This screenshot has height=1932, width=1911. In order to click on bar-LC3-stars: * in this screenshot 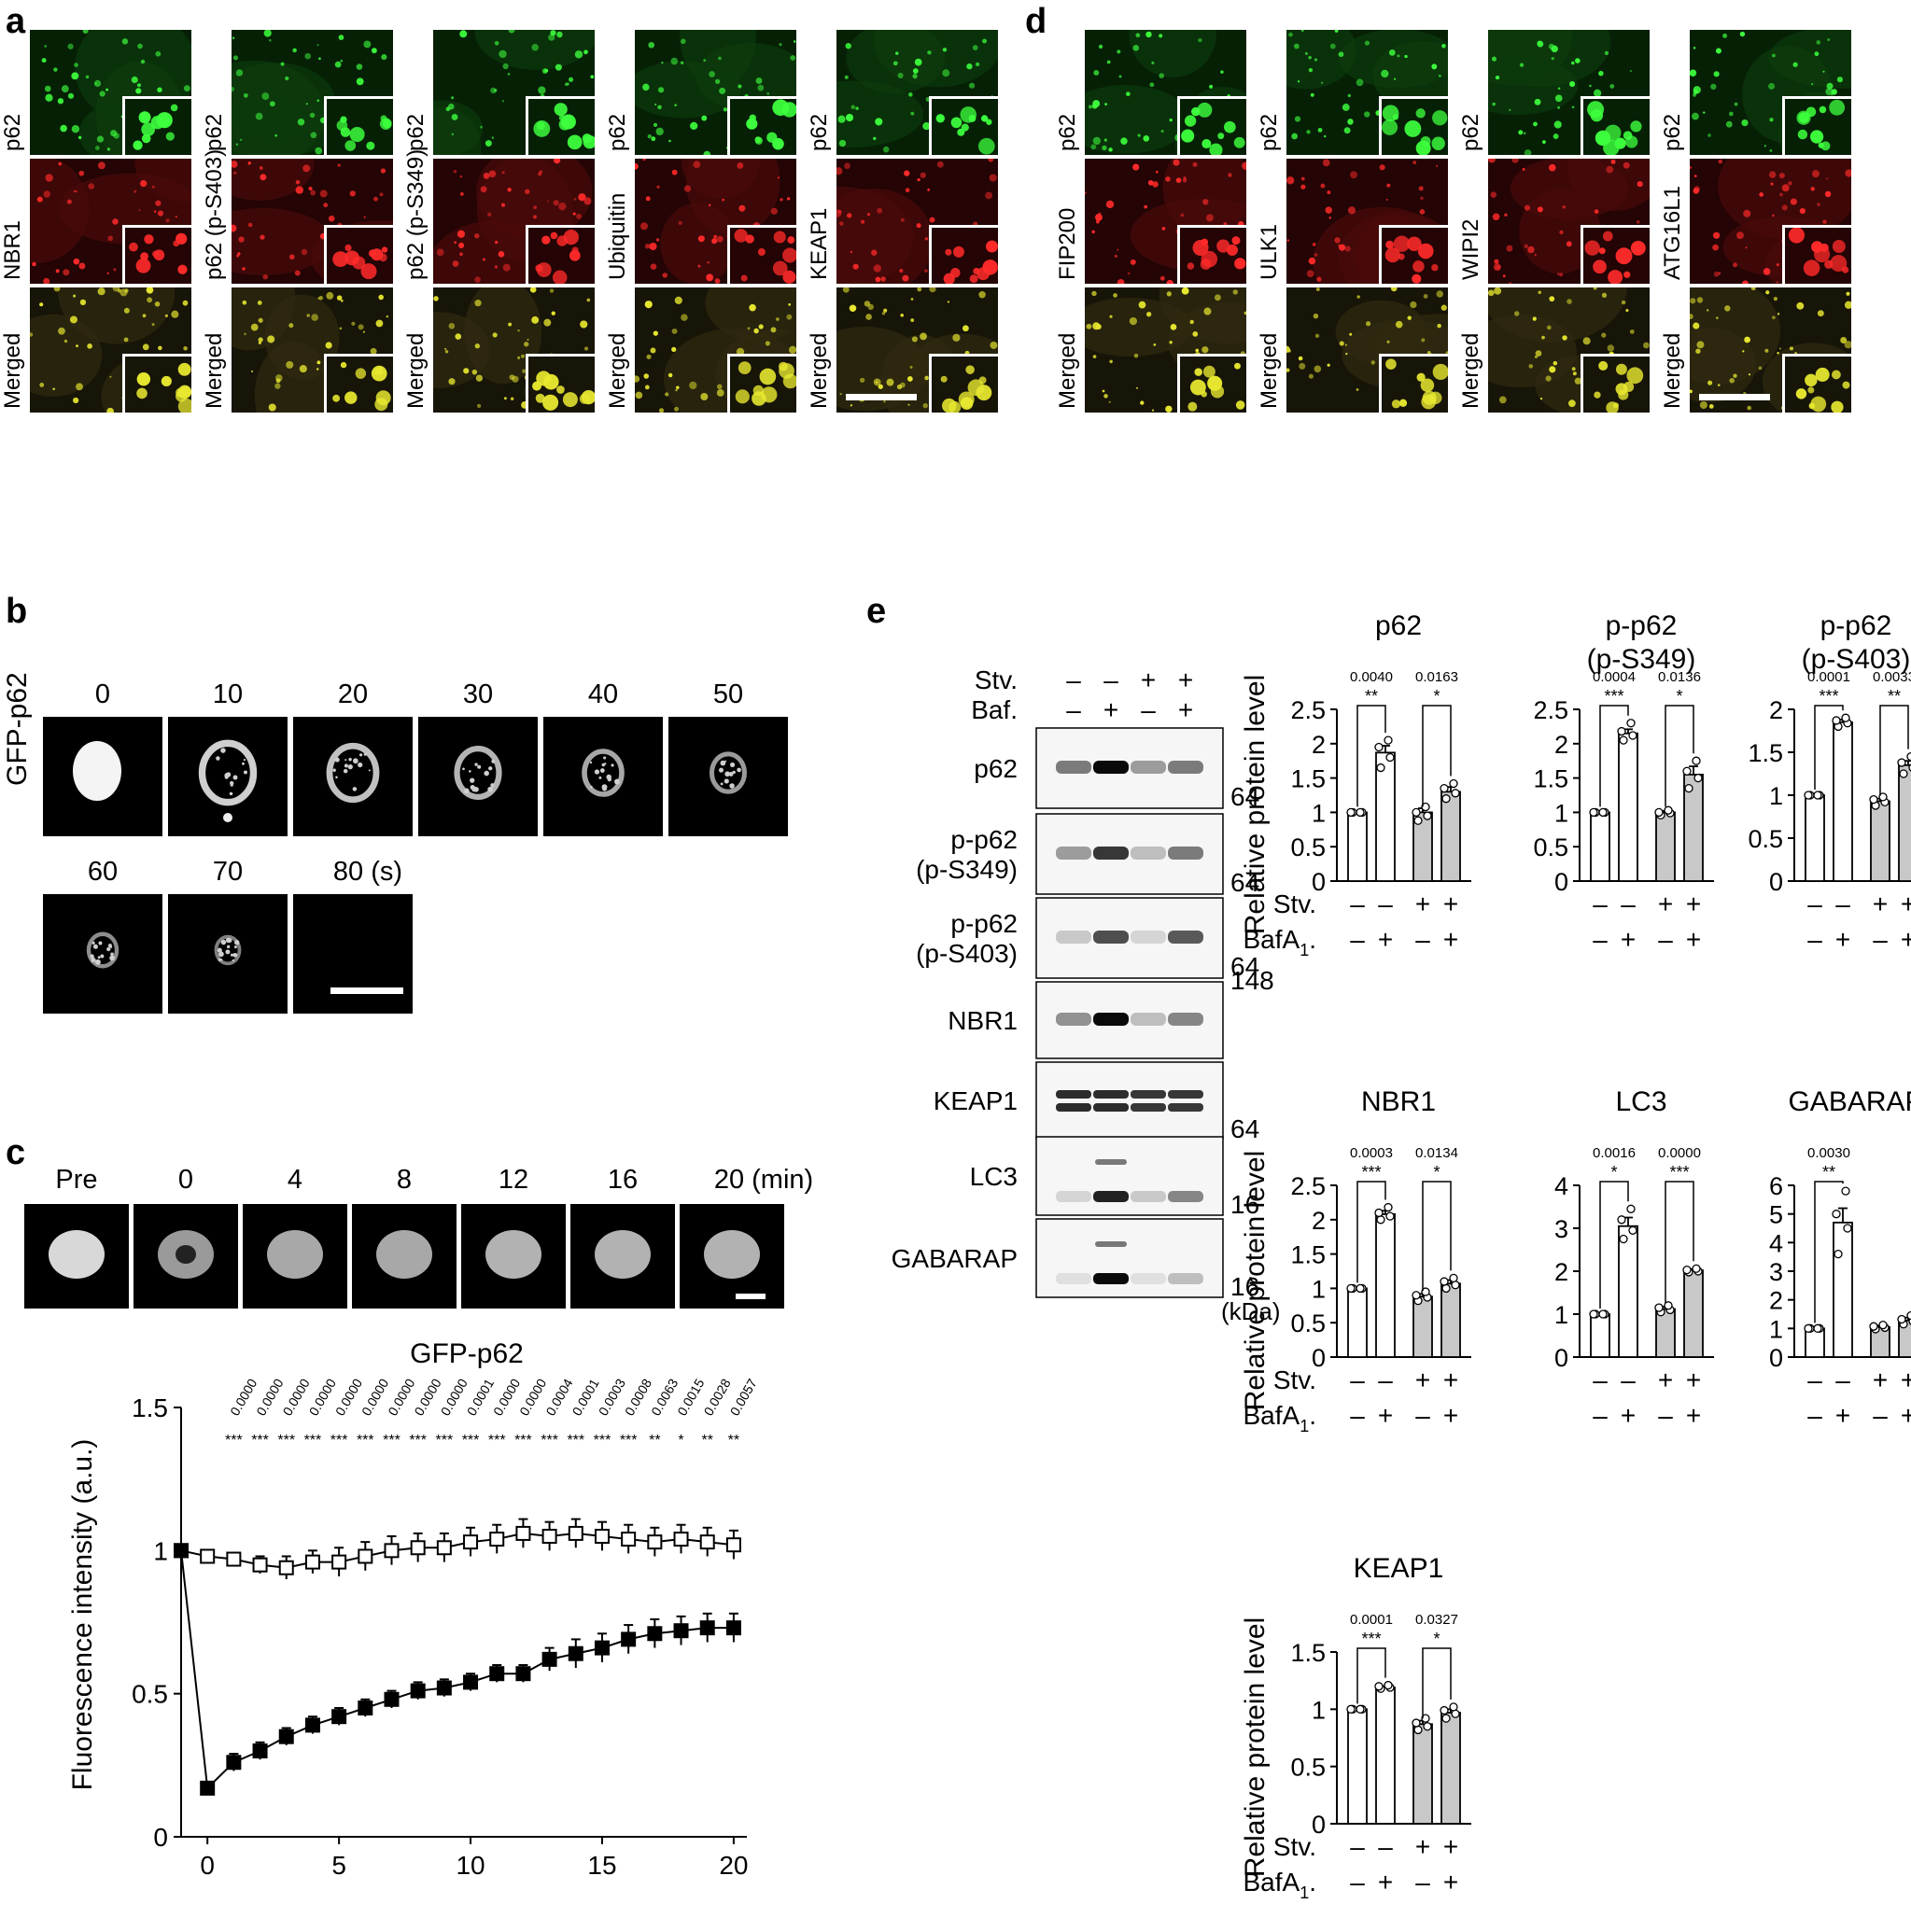, I will do `click(1614, 1172)`.